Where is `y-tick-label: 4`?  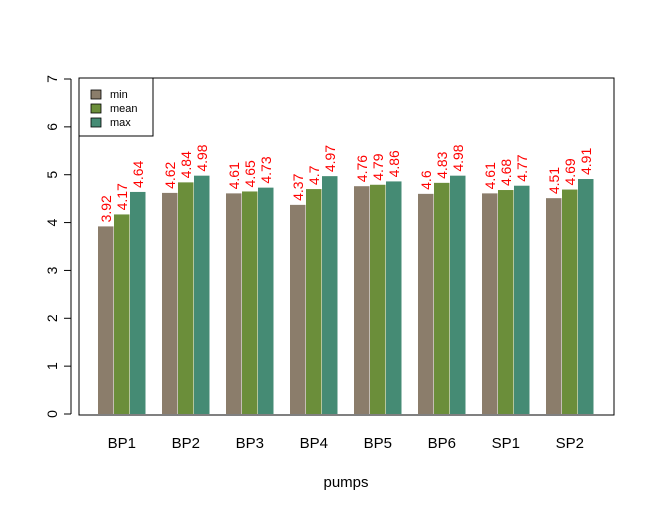
y-tick-label: 4 is located at coordinates (52, 222).